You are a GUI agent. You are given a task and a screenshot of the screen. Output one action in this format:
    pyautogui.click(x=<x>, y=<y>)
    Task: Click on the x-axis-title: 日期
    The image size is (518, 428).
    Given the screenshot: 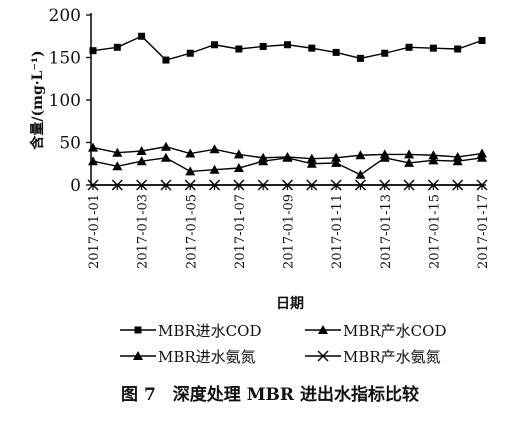 What is the action you would take?
    pyautogui.click(x=290, y=304)
    